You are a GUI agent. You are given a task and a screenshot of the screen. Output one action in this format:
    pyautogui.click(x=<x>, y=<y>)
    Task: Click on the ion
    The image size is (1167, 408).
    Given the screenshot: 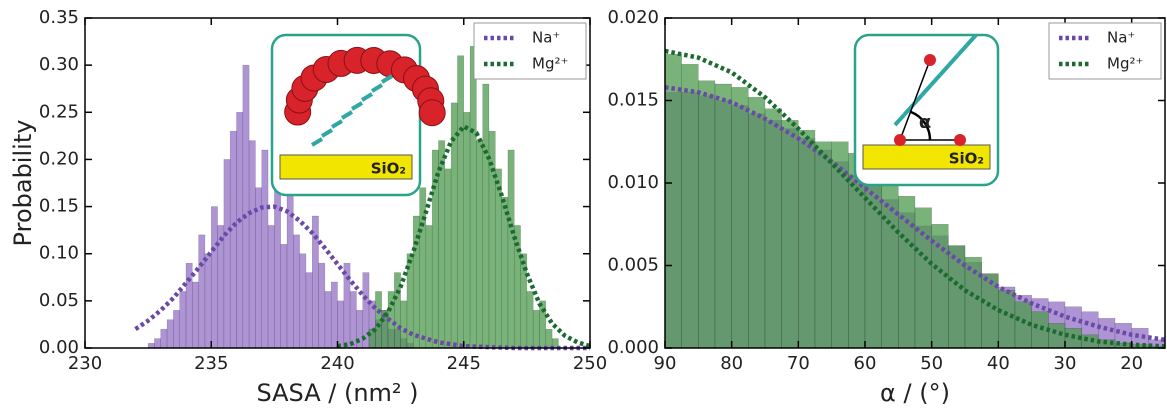 What is the action you would take?
    pyautogui.click(x=432, y=113)
    